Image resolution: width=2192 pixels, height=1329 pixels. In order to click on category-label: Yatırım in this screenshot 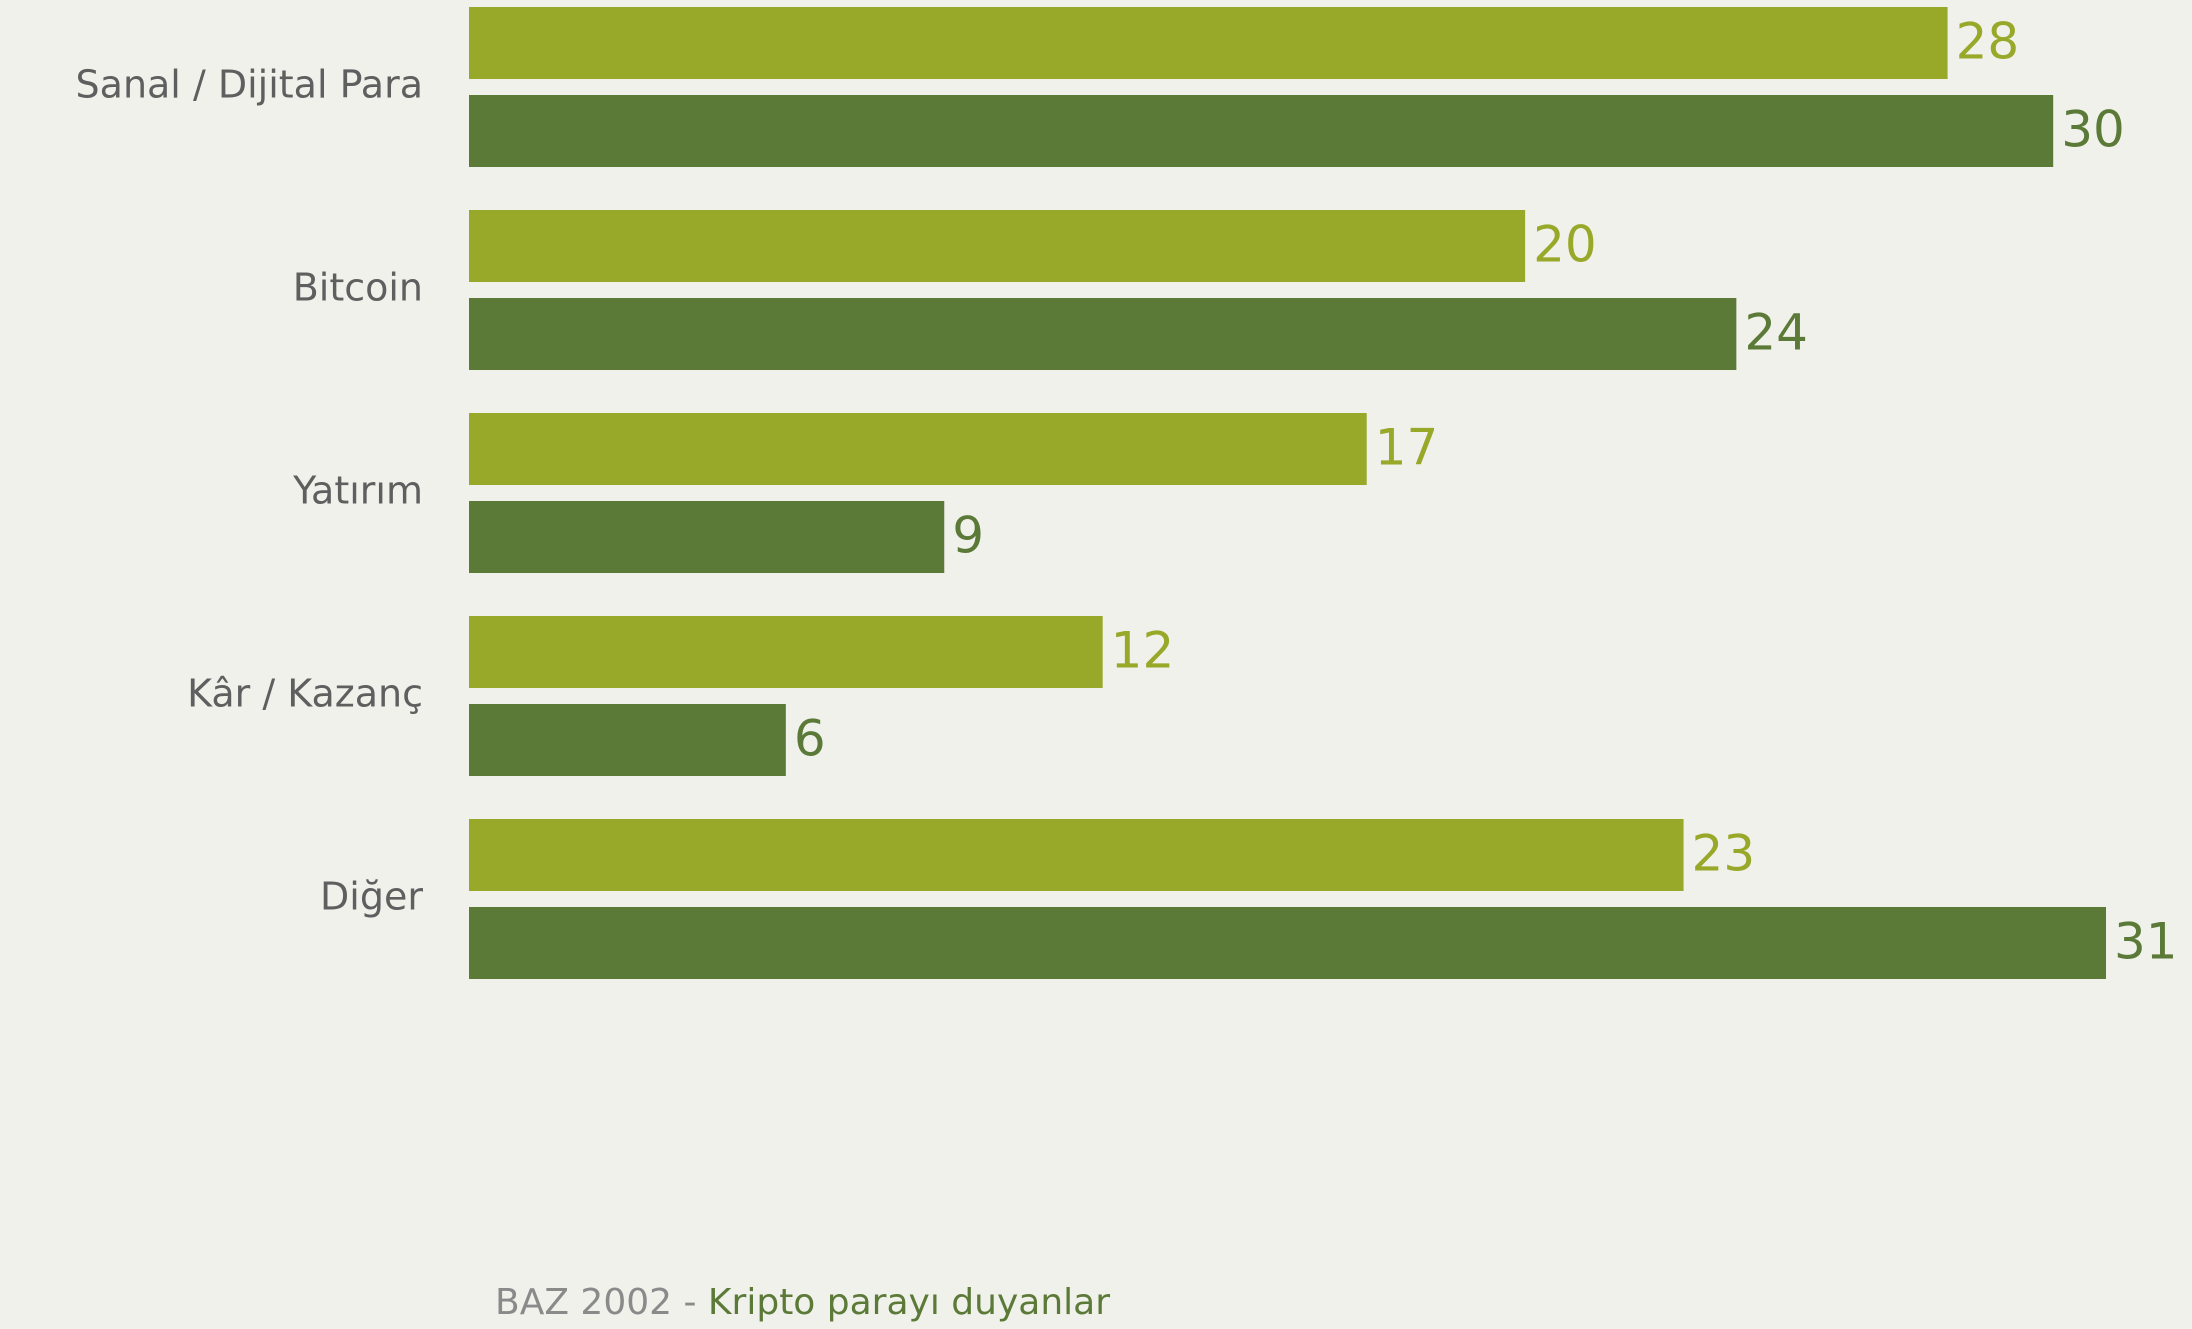, I will do `click(357, 491)`.